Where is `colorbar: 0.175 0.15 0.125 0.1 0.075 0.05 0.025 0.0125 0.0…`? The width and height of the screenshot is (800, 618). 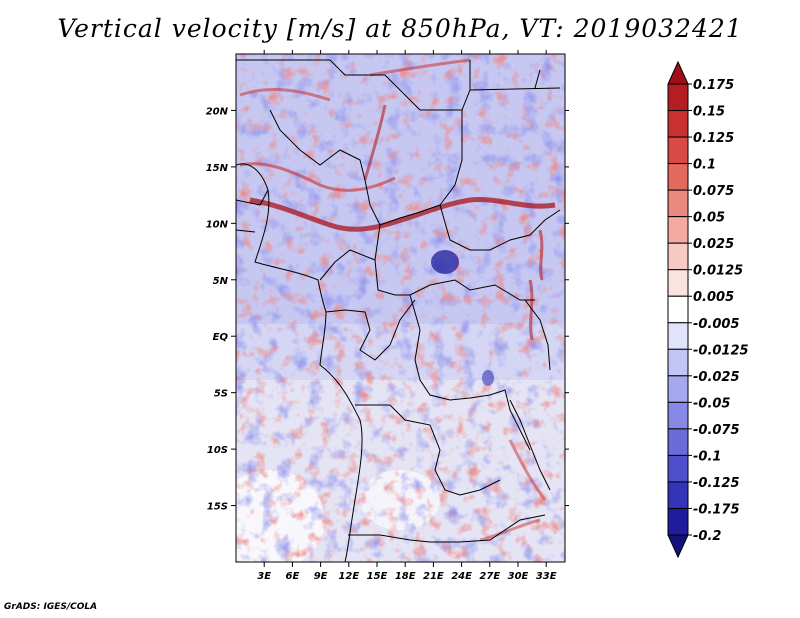
colorbar: 0.175 0.15 0.125 0.1 0.075 0.05 0.025 0.0125 0.0… is located at coordinates (708, 309).